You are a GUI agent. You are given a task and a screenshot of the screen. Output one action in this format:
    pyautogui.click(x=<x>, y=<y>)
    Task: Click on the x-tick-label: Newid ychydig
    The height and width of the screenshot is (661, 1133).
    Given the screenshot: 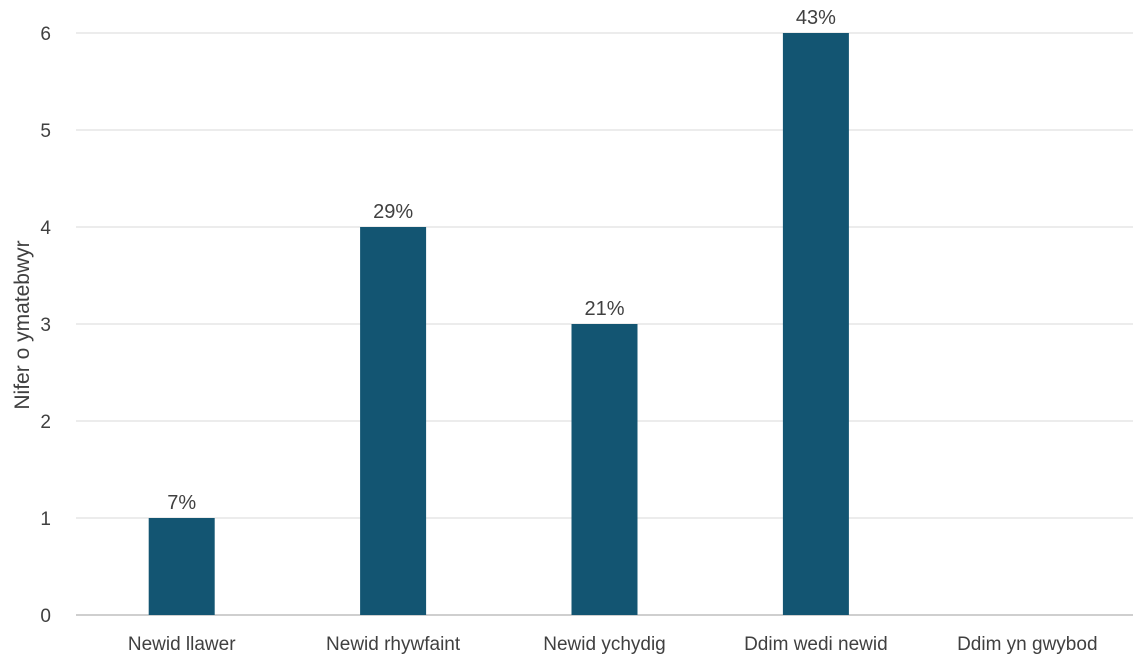 What is the action you would take?
    pyautogui.click(x=604, y=644)
    